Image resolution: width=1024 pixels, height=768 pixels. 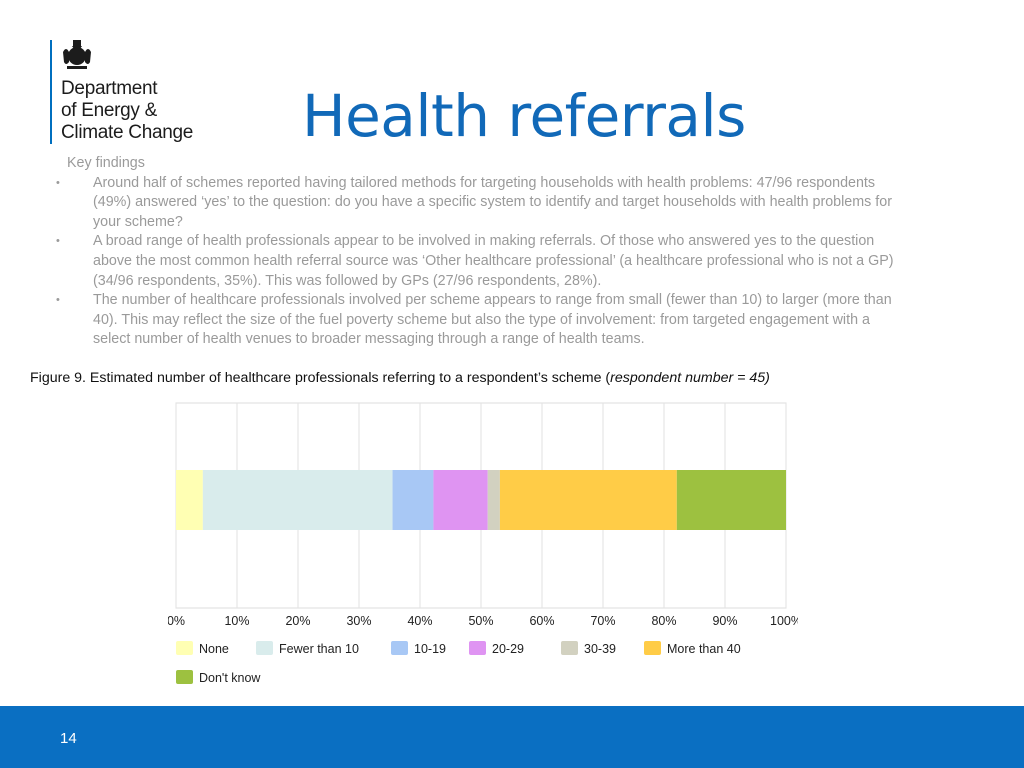 What do you see at coordinates (419, 621) in the screenshot?
I see `x-tick-label: 40%` at bounding box center [419, 621].